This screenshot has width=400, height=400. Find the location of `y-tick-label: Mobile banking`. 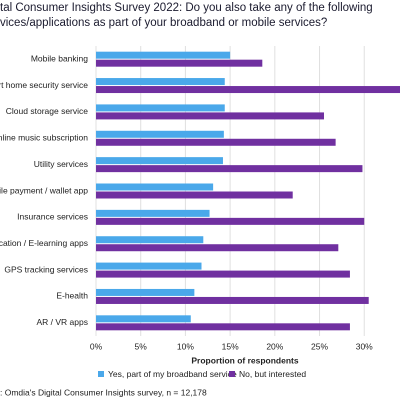

y-tick-label: Mobile banking is located at coordinates (59, 58).